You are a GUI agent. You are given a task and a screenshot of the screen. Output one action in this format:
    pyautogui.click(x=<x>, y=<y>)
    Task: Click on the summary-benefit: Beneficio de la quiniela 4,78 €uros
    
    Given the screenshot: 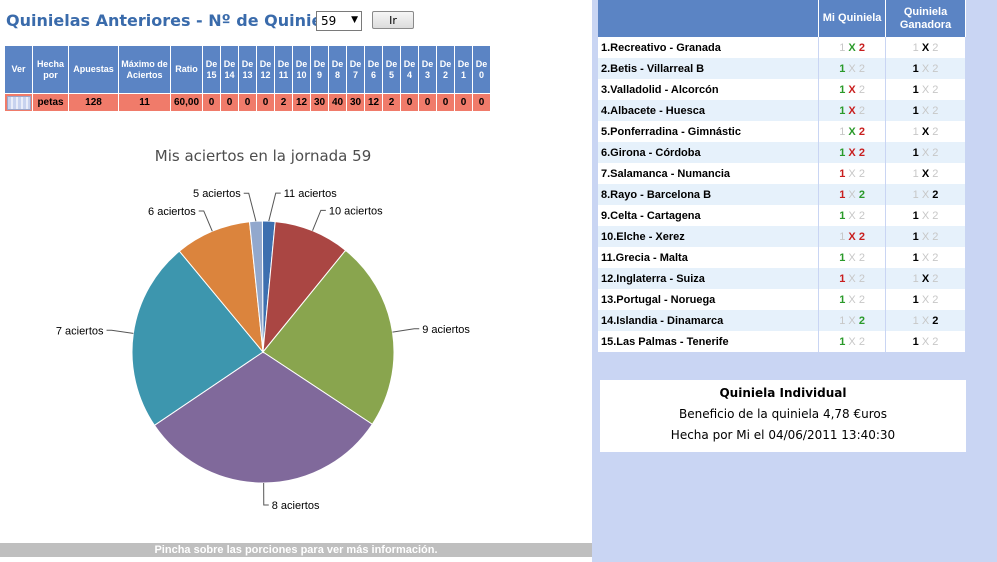 What is the action you would take?
    pyautogui.click(x=783, y=414)
    